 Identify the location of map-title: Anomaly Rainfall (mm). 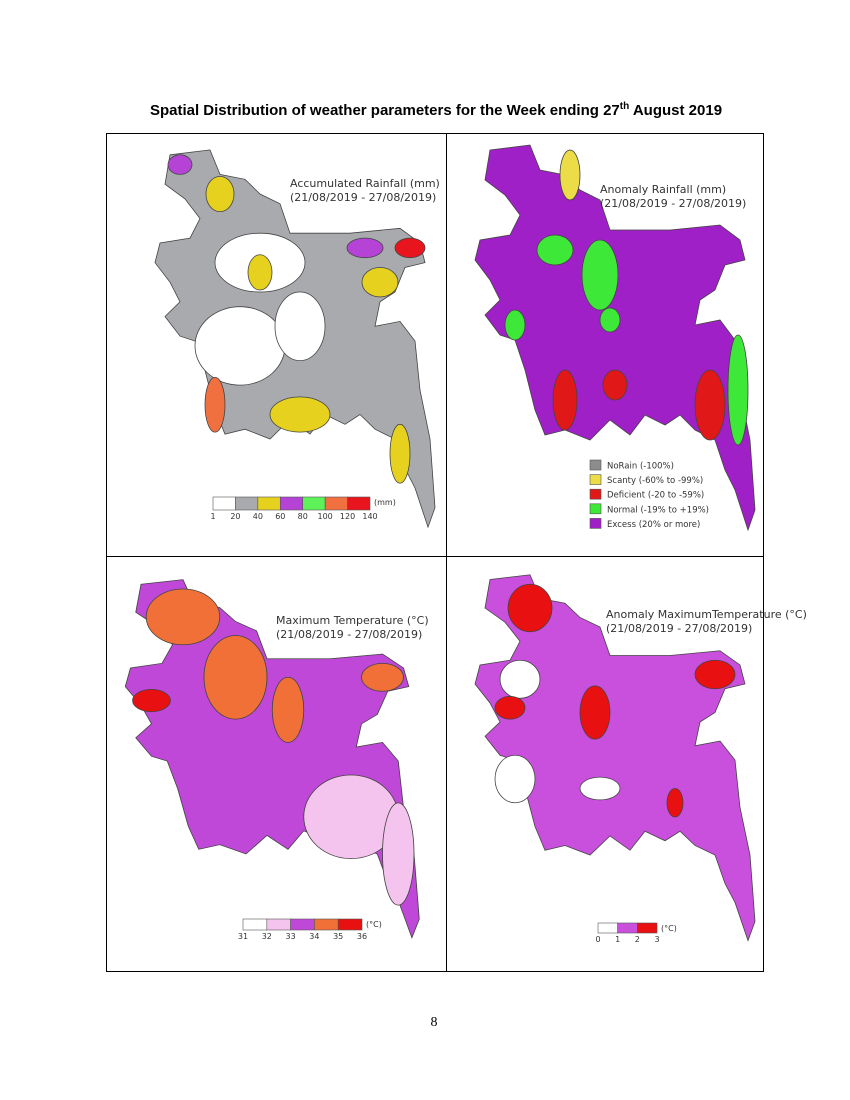
(663, 189).